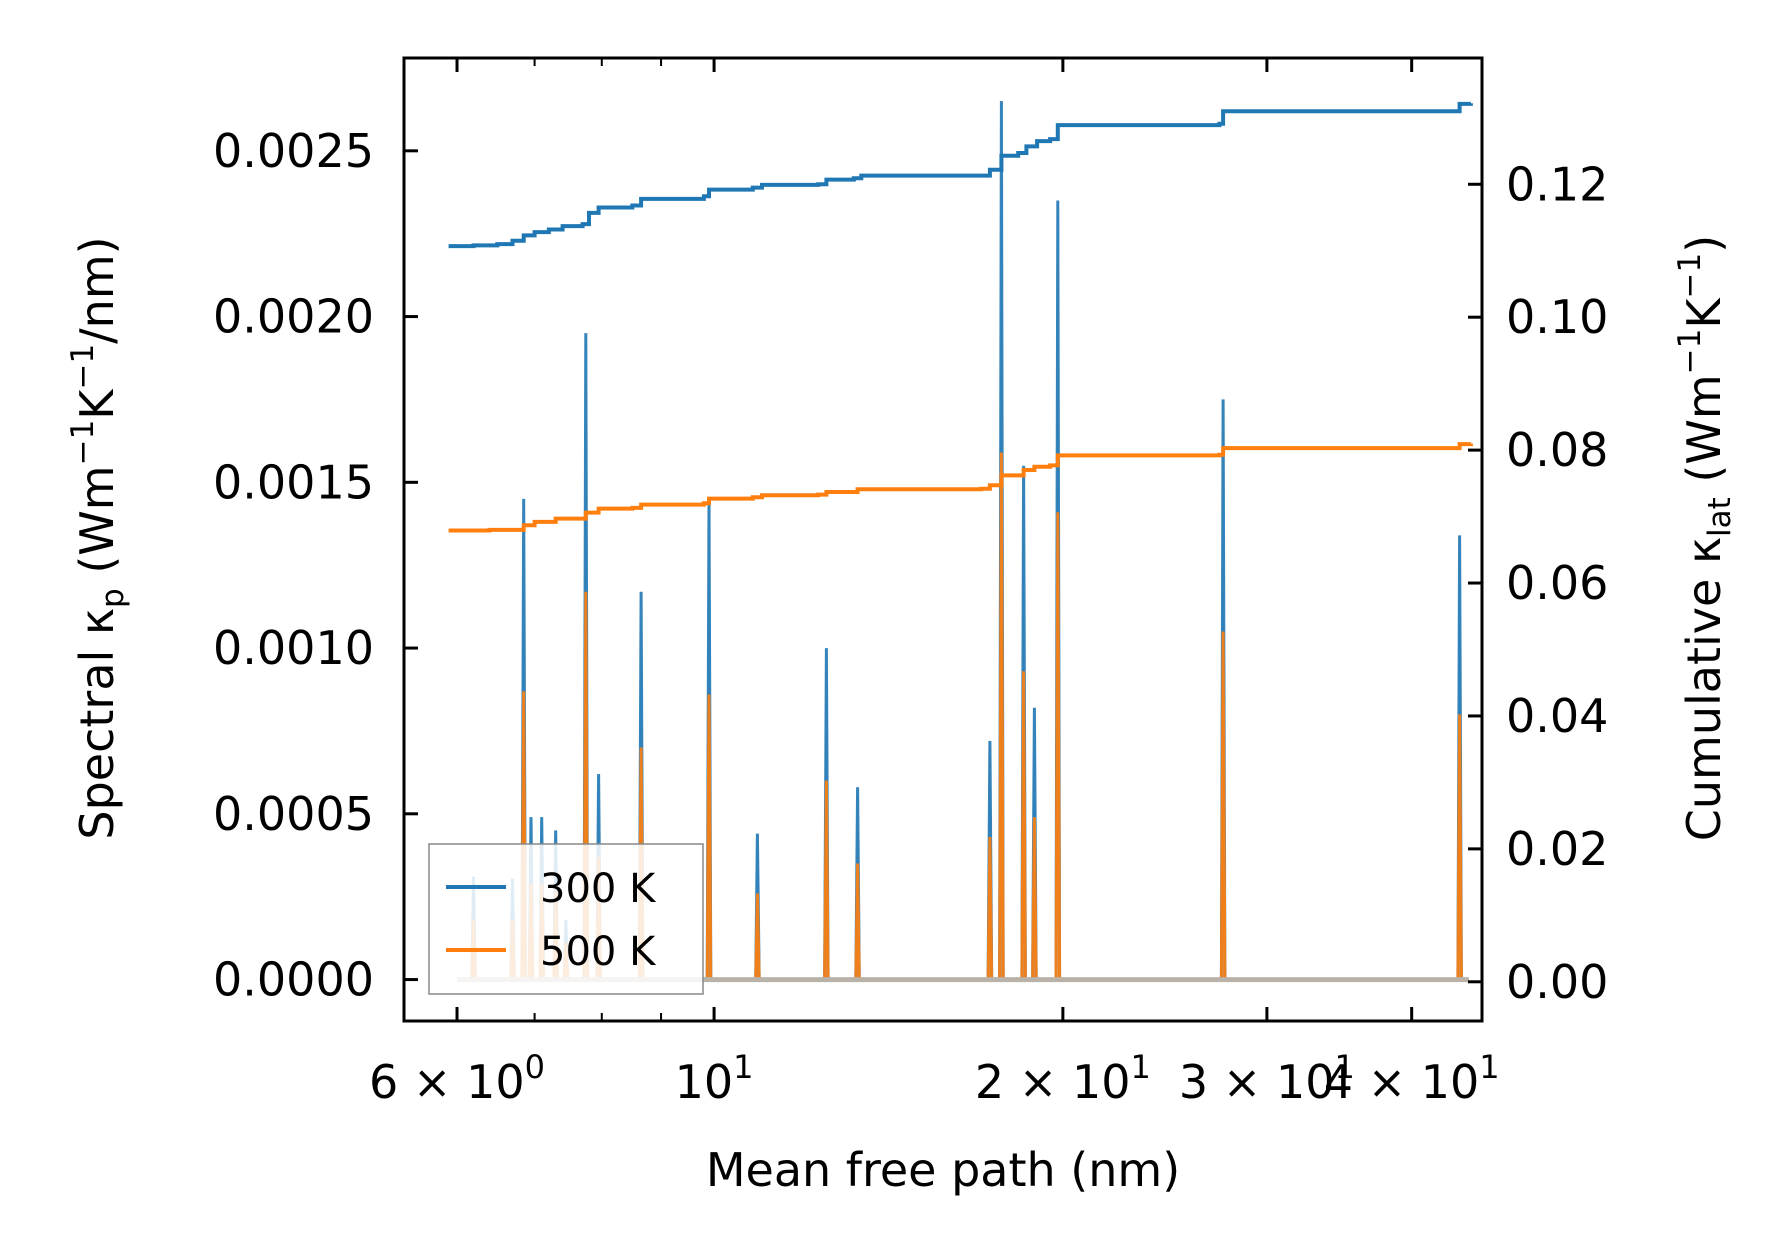  Describe the element at coordinates (960, 175) in the screenshot. I see `cumulative-line-300k` at that location.